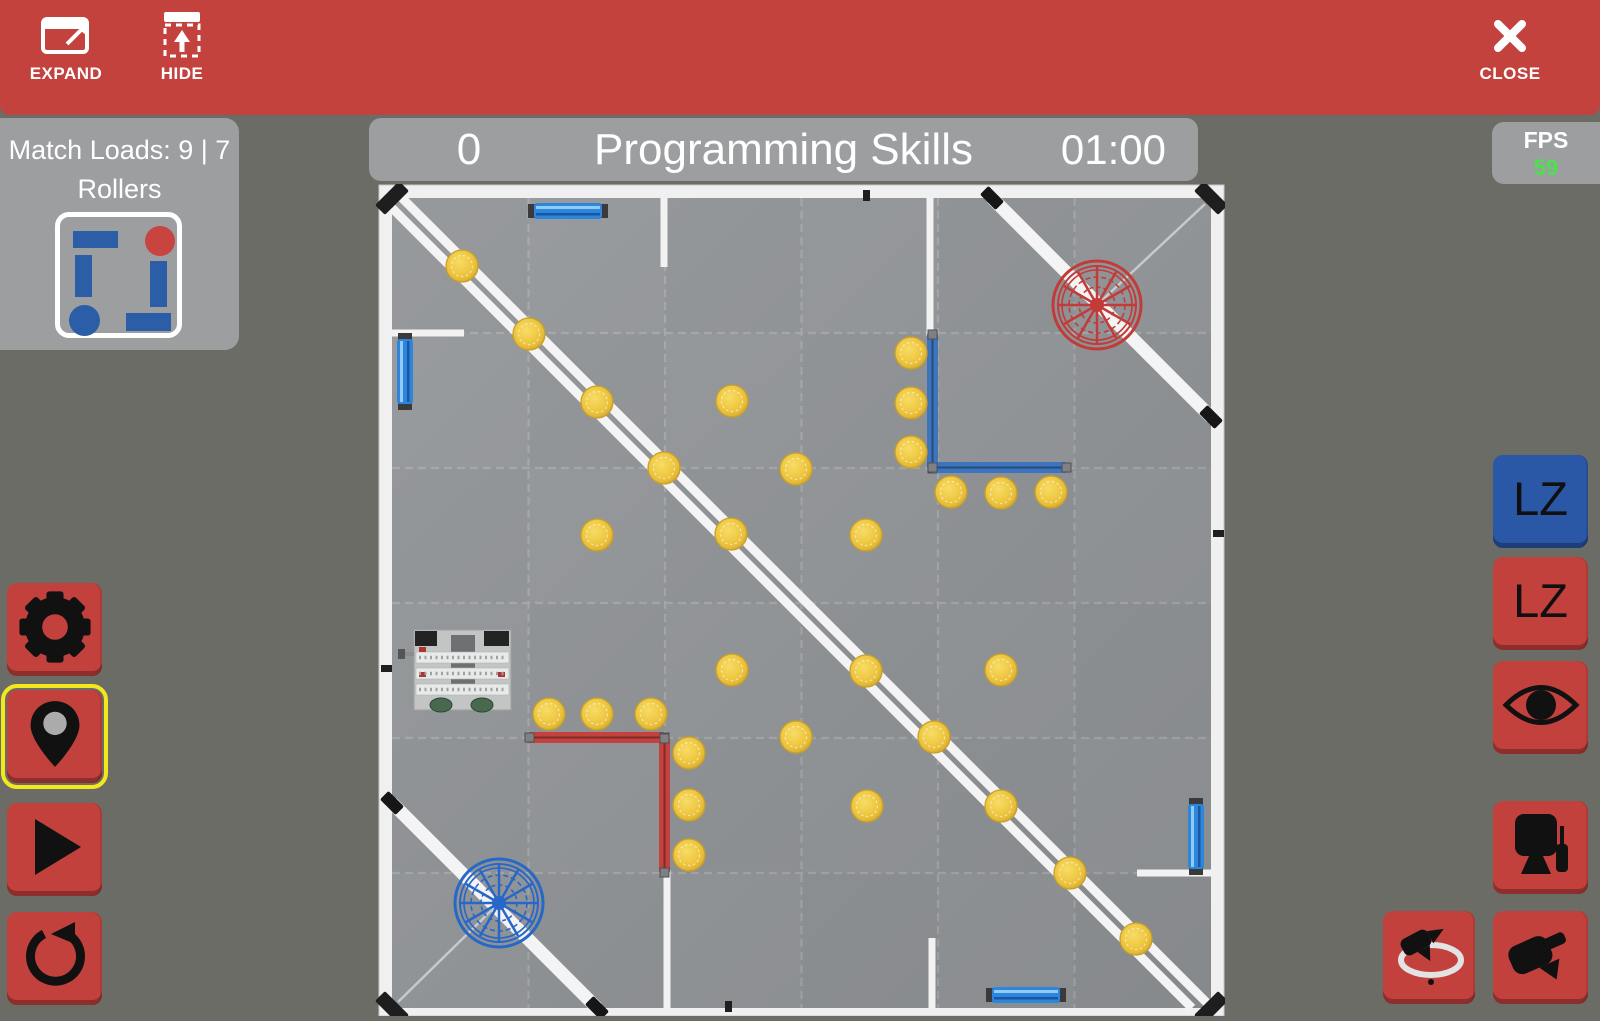 The height and width of the screenshot is (1021, 1600). Describe the element at coordinates (783, 149) in the screenshot. I see `mode-title: Programming Skills` at that location.